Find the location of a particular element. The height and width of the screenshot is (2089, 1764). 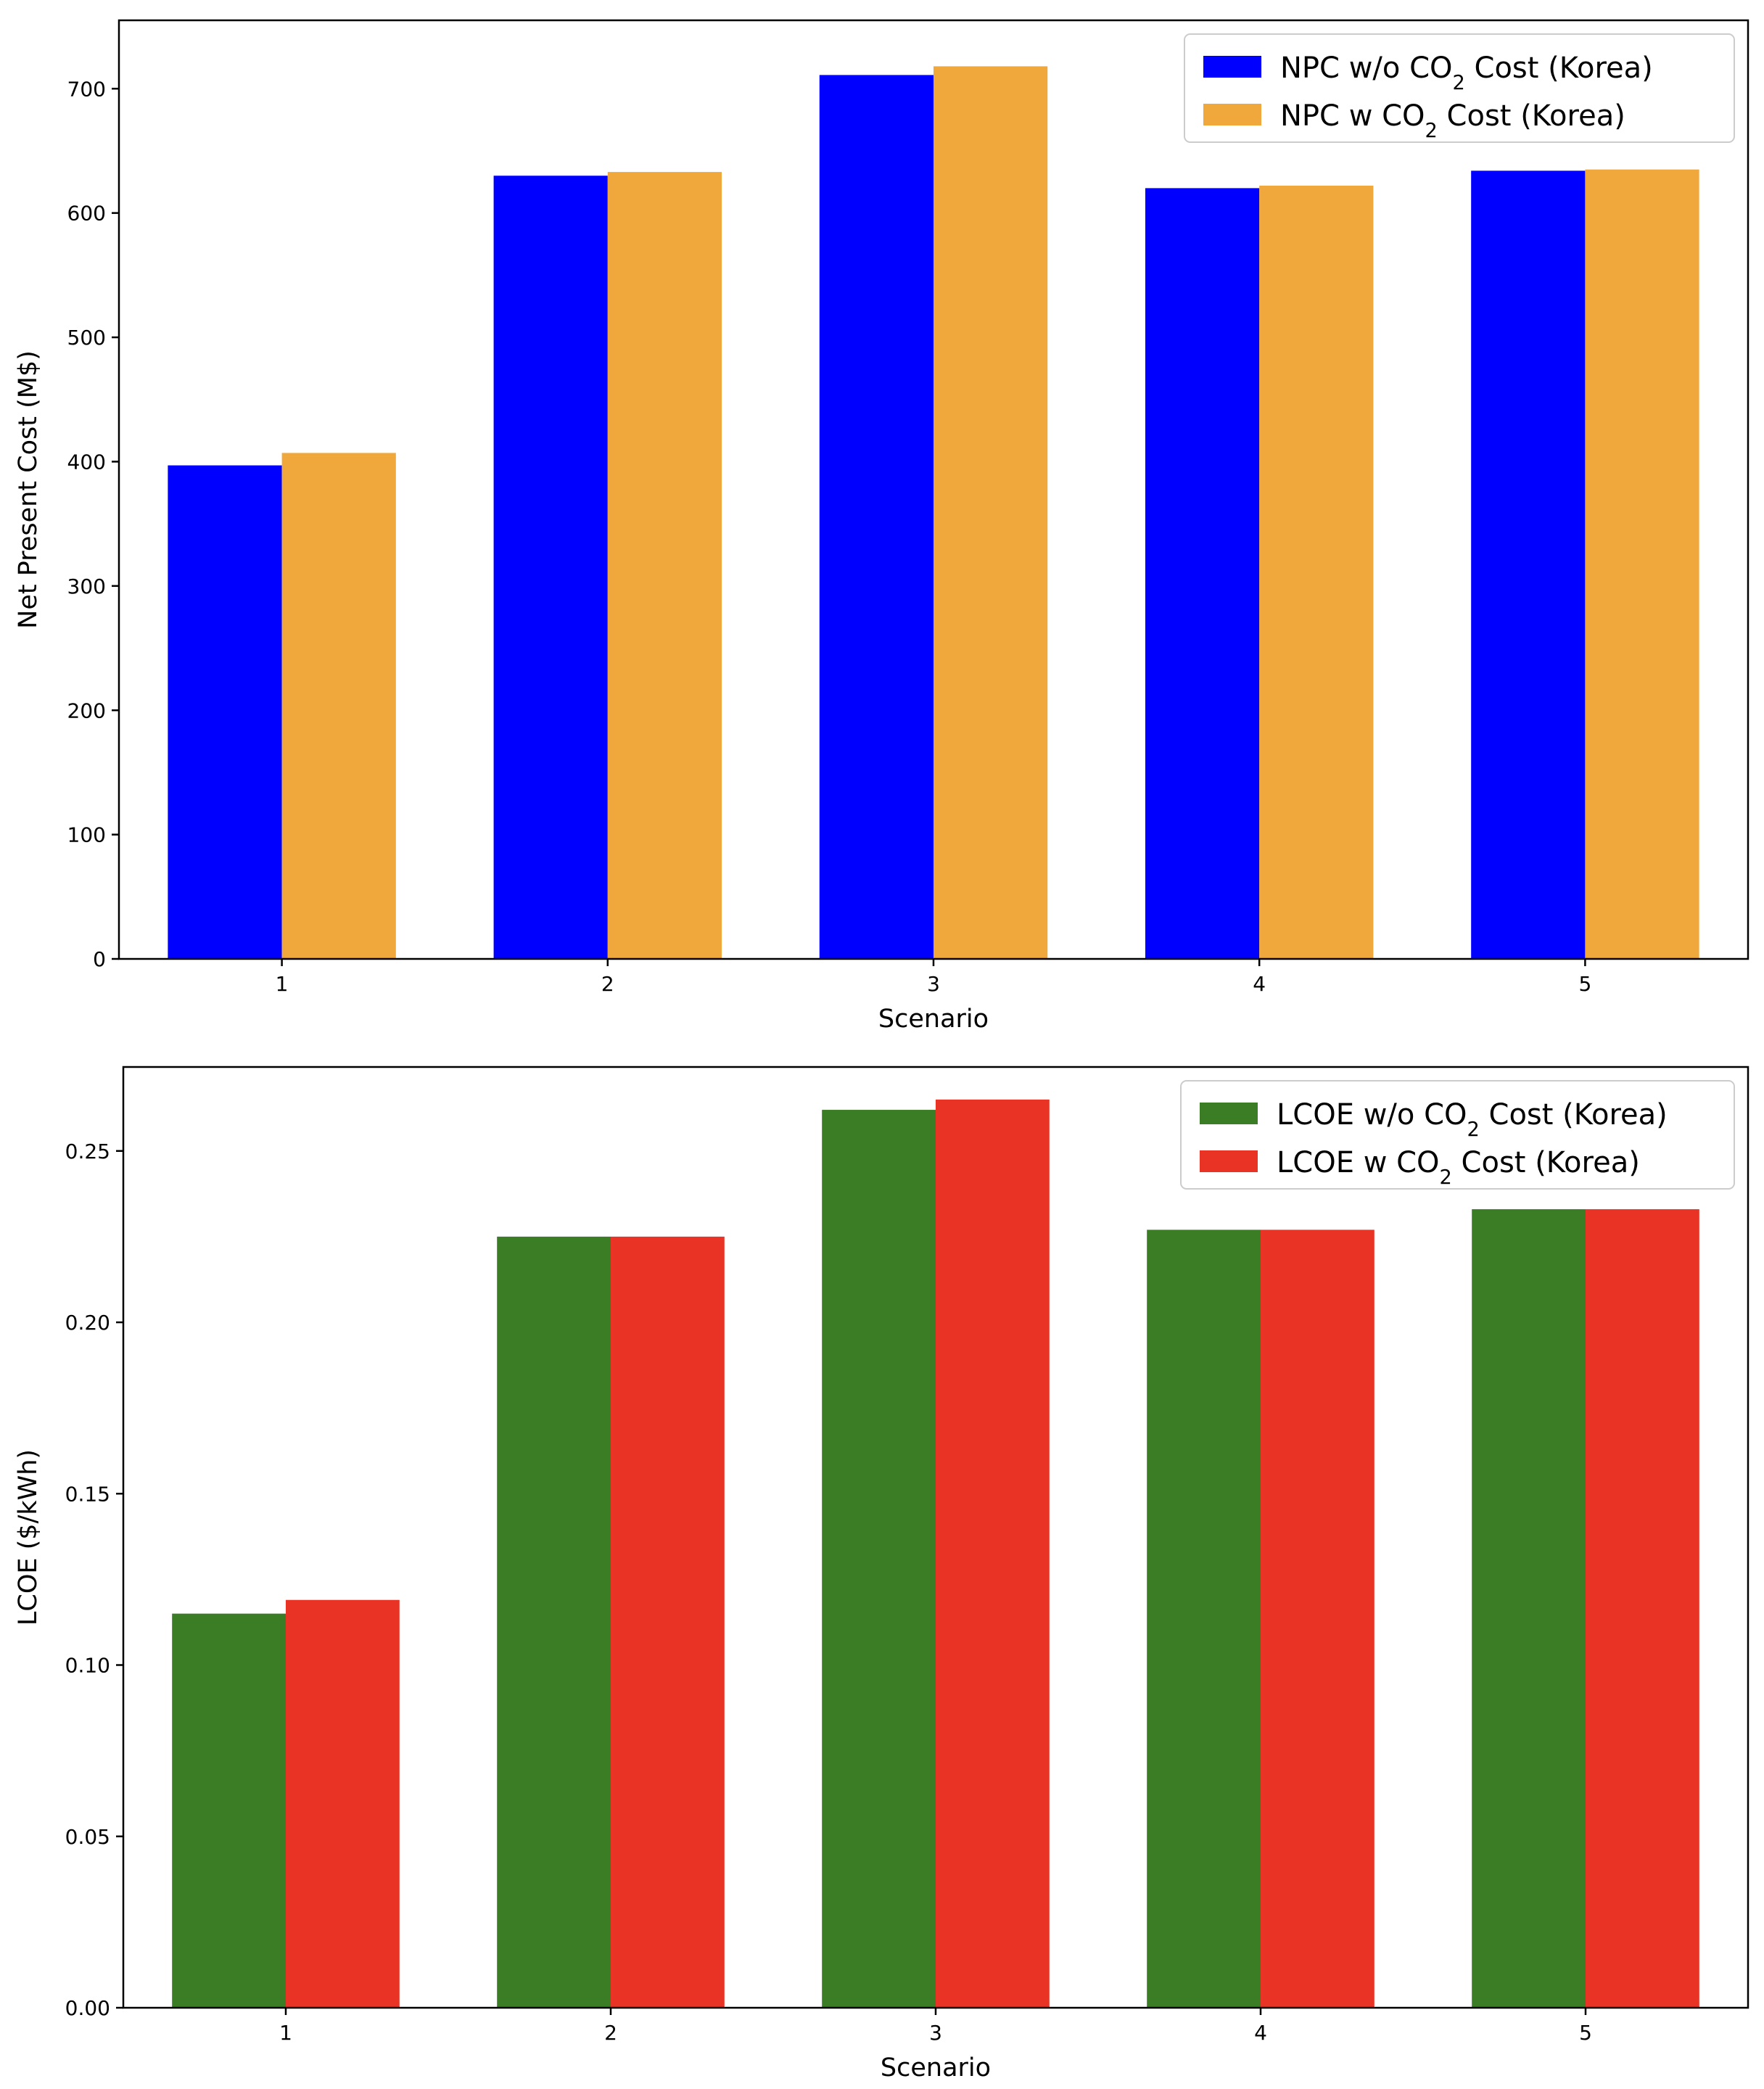

y-tick-label: 700 is located at coordinates (86, 89).